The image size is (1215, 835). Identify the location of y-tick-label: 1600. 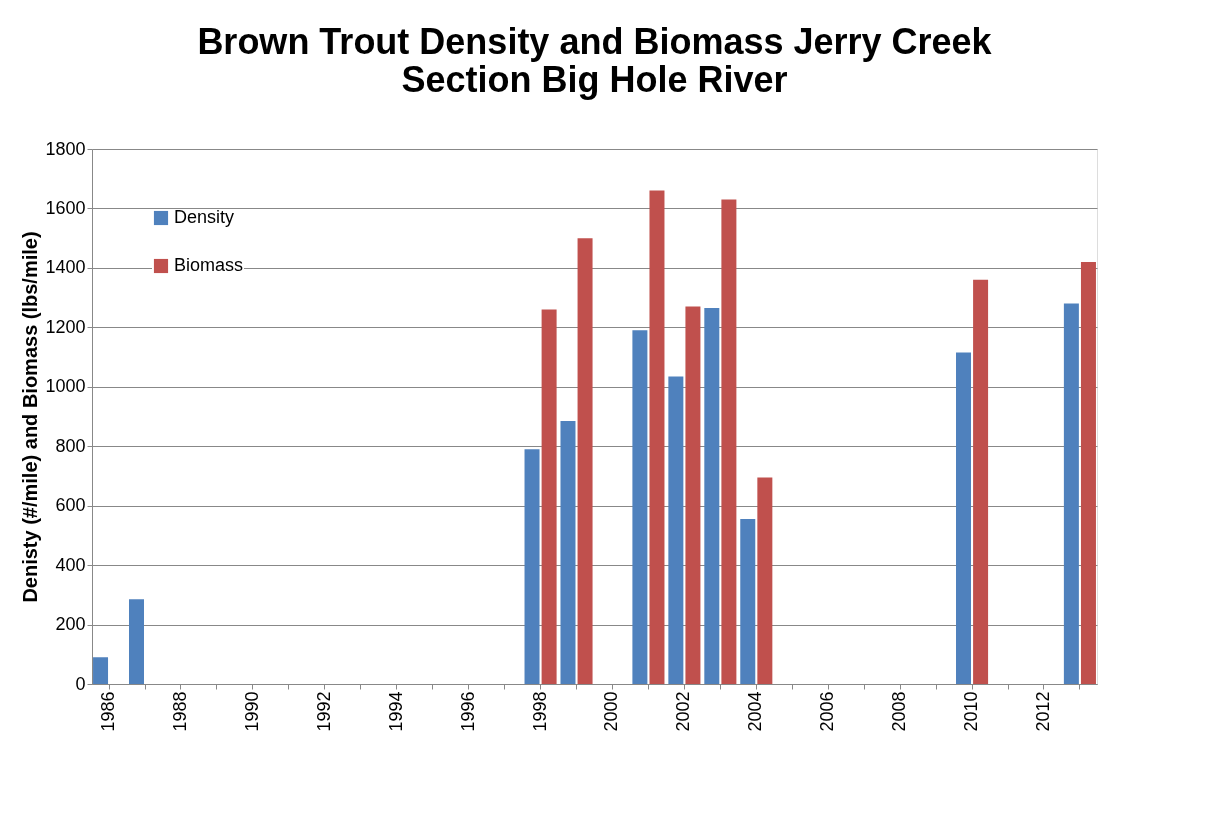
(65, 207).